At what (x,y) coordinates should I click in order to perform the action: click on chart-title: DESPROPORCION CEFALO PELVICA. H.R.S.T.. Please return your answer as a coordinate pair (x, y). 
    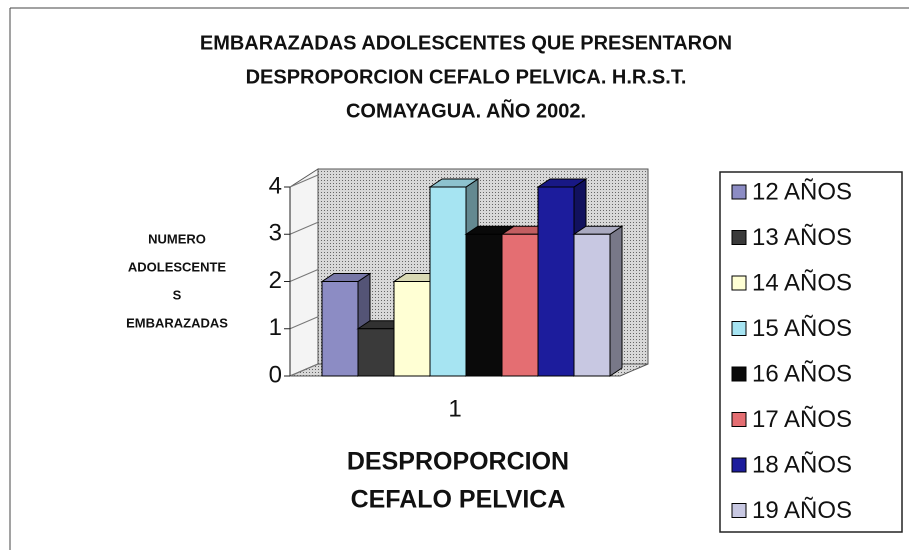
    Looking at the image, I should click on (466, 77).